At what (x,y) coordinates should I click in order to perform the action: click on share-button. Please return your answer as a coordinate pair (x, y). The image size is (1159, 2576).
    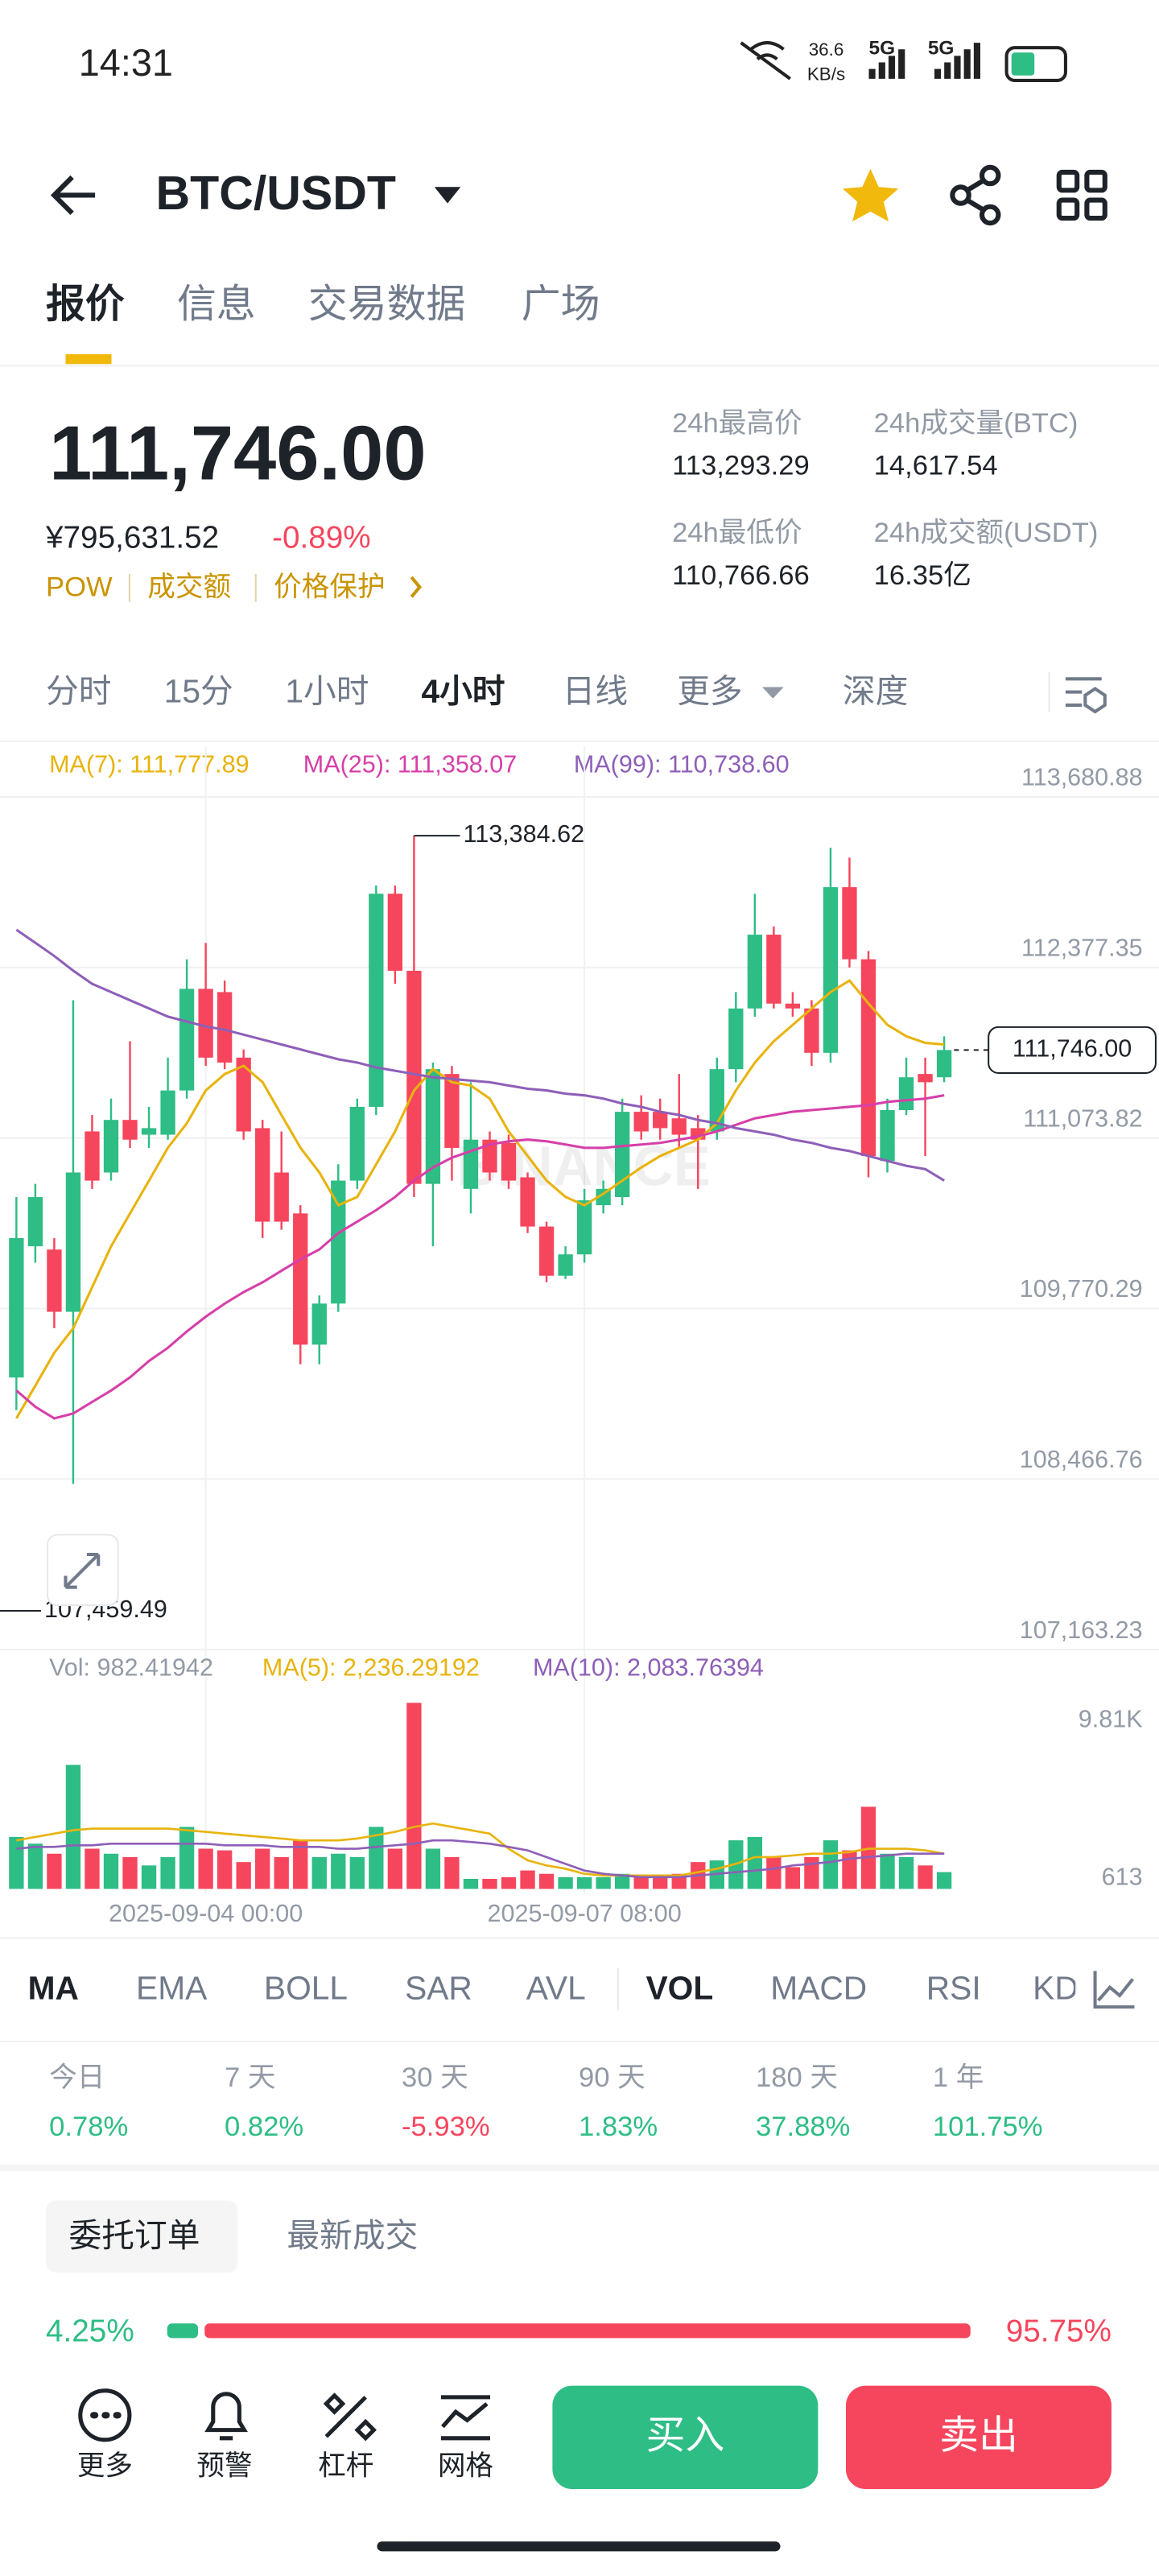
    Looking at the image, I should click on (975, 195).